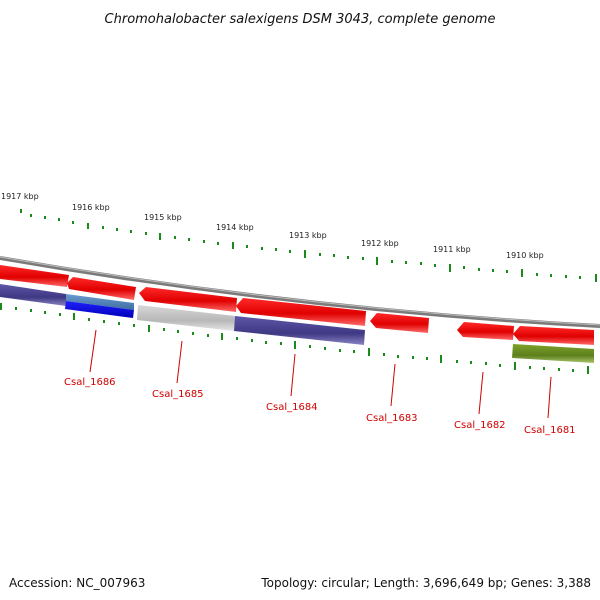 Image resolution: width=600 pixels, height=600 pixels. What do you see at coordinates (380, 243) in the screenshot?
I see `scale-label-1912: 1912 kbp` at bounding box center [380, 243].